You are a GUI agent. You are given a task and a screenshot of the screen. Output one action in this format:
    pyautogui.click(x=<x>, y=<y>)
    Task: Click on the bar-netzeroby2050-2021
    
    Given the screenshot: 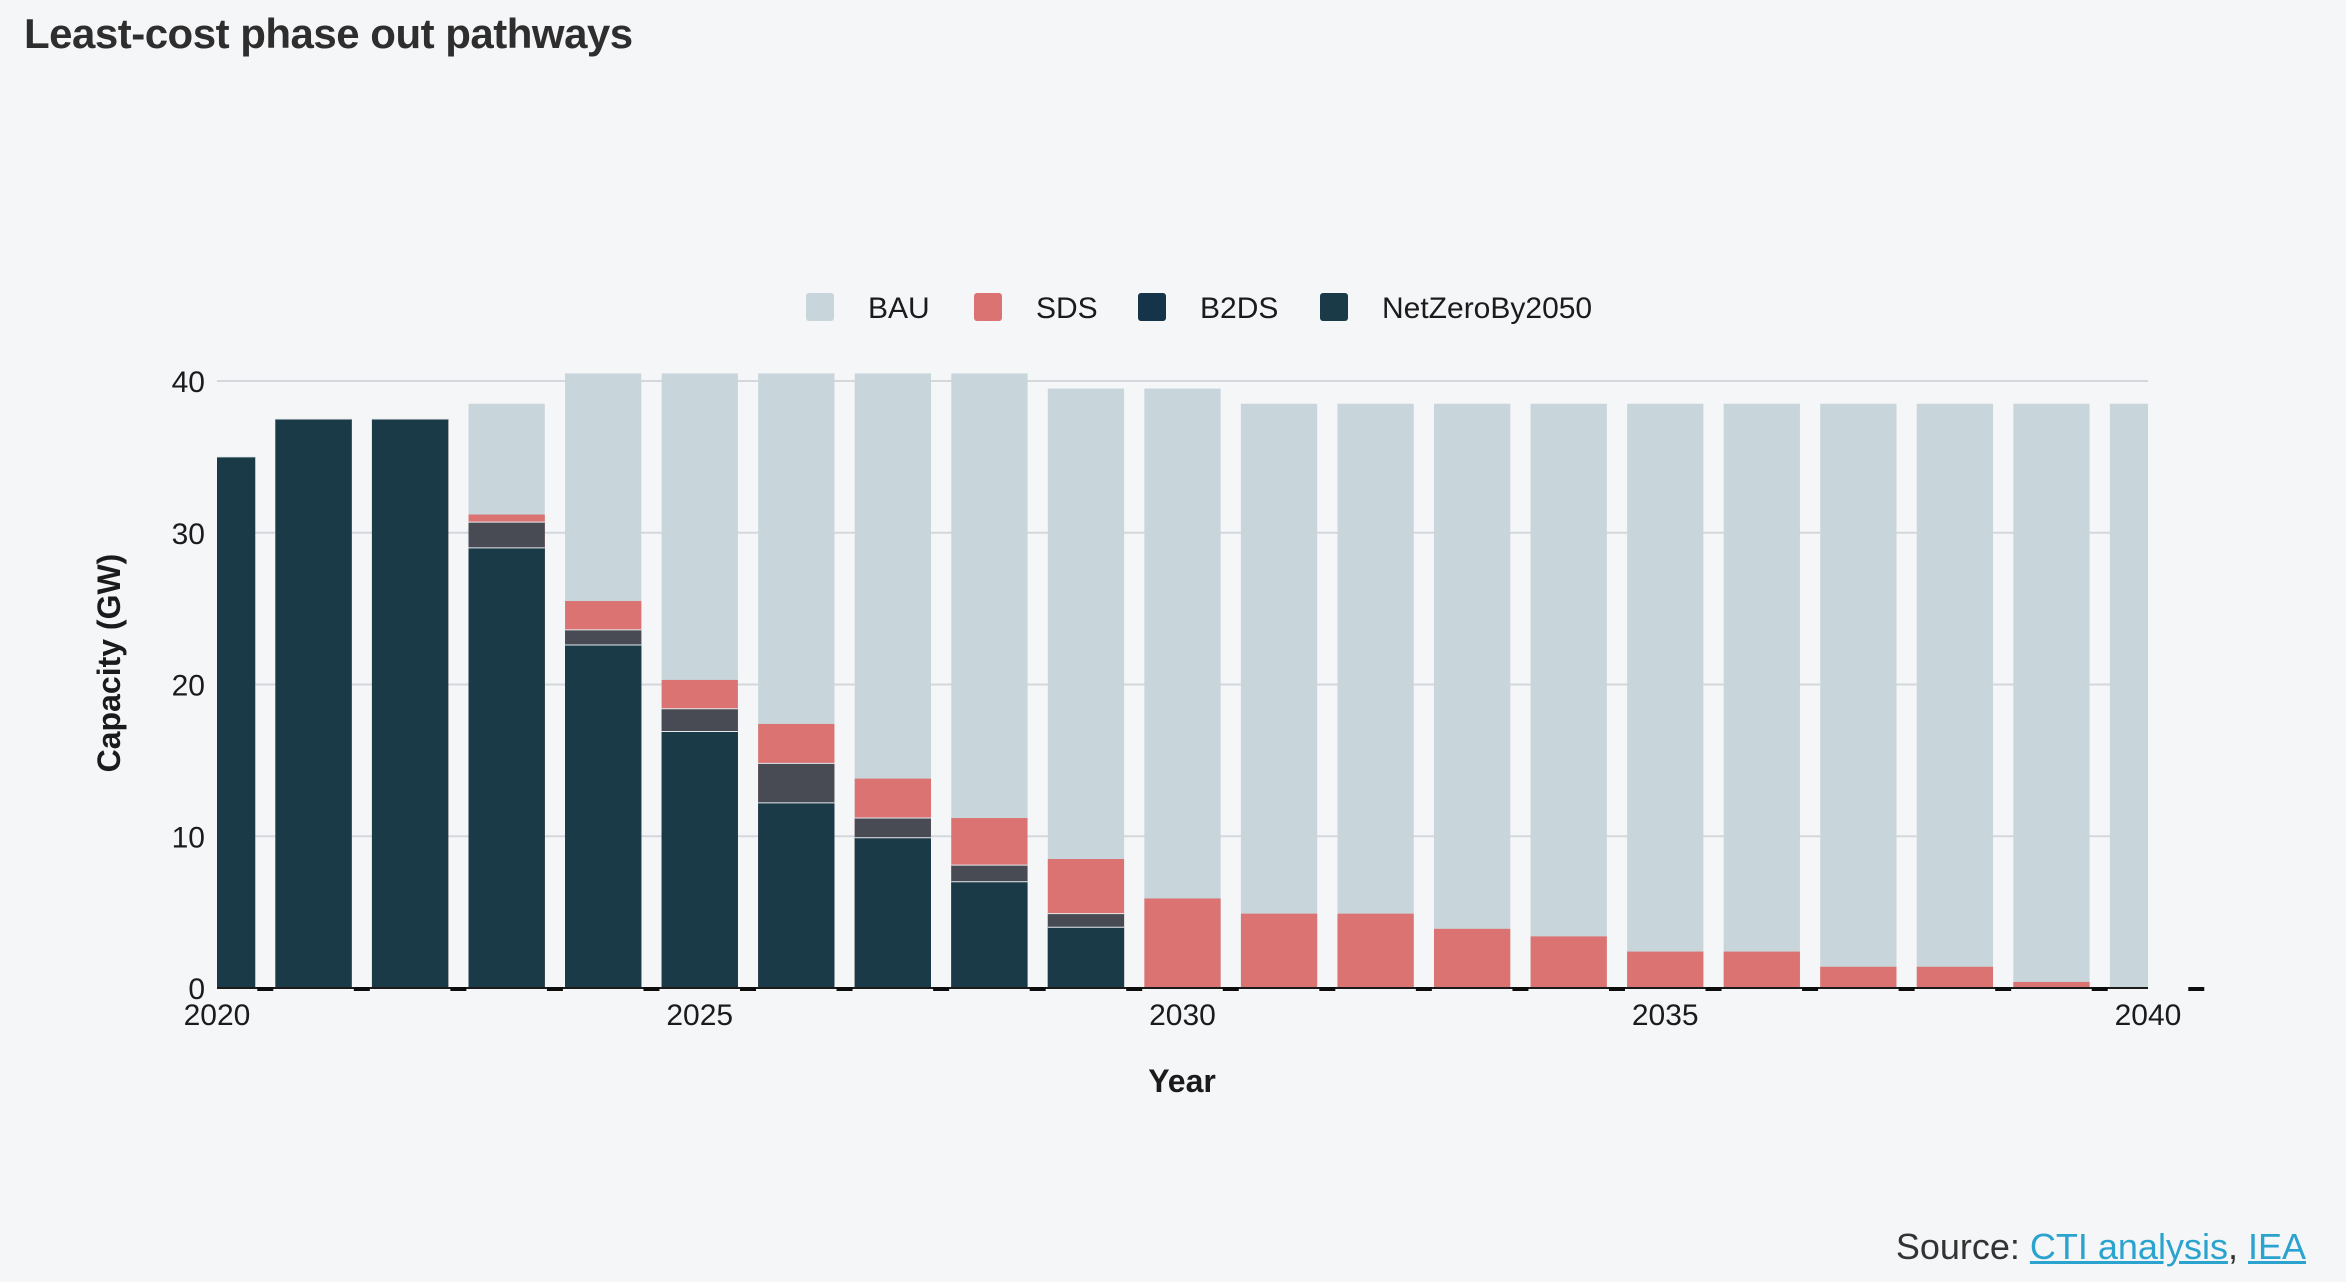 What is the action you would take?
    pyautogui.click(x=313, y=703)
    